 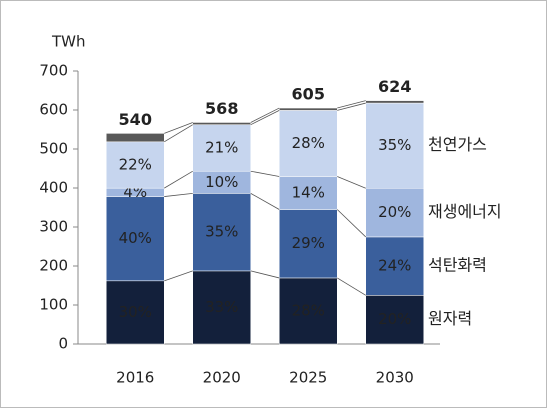 I want to click on x-tick-label: 2025, so click(x=308, y=378).